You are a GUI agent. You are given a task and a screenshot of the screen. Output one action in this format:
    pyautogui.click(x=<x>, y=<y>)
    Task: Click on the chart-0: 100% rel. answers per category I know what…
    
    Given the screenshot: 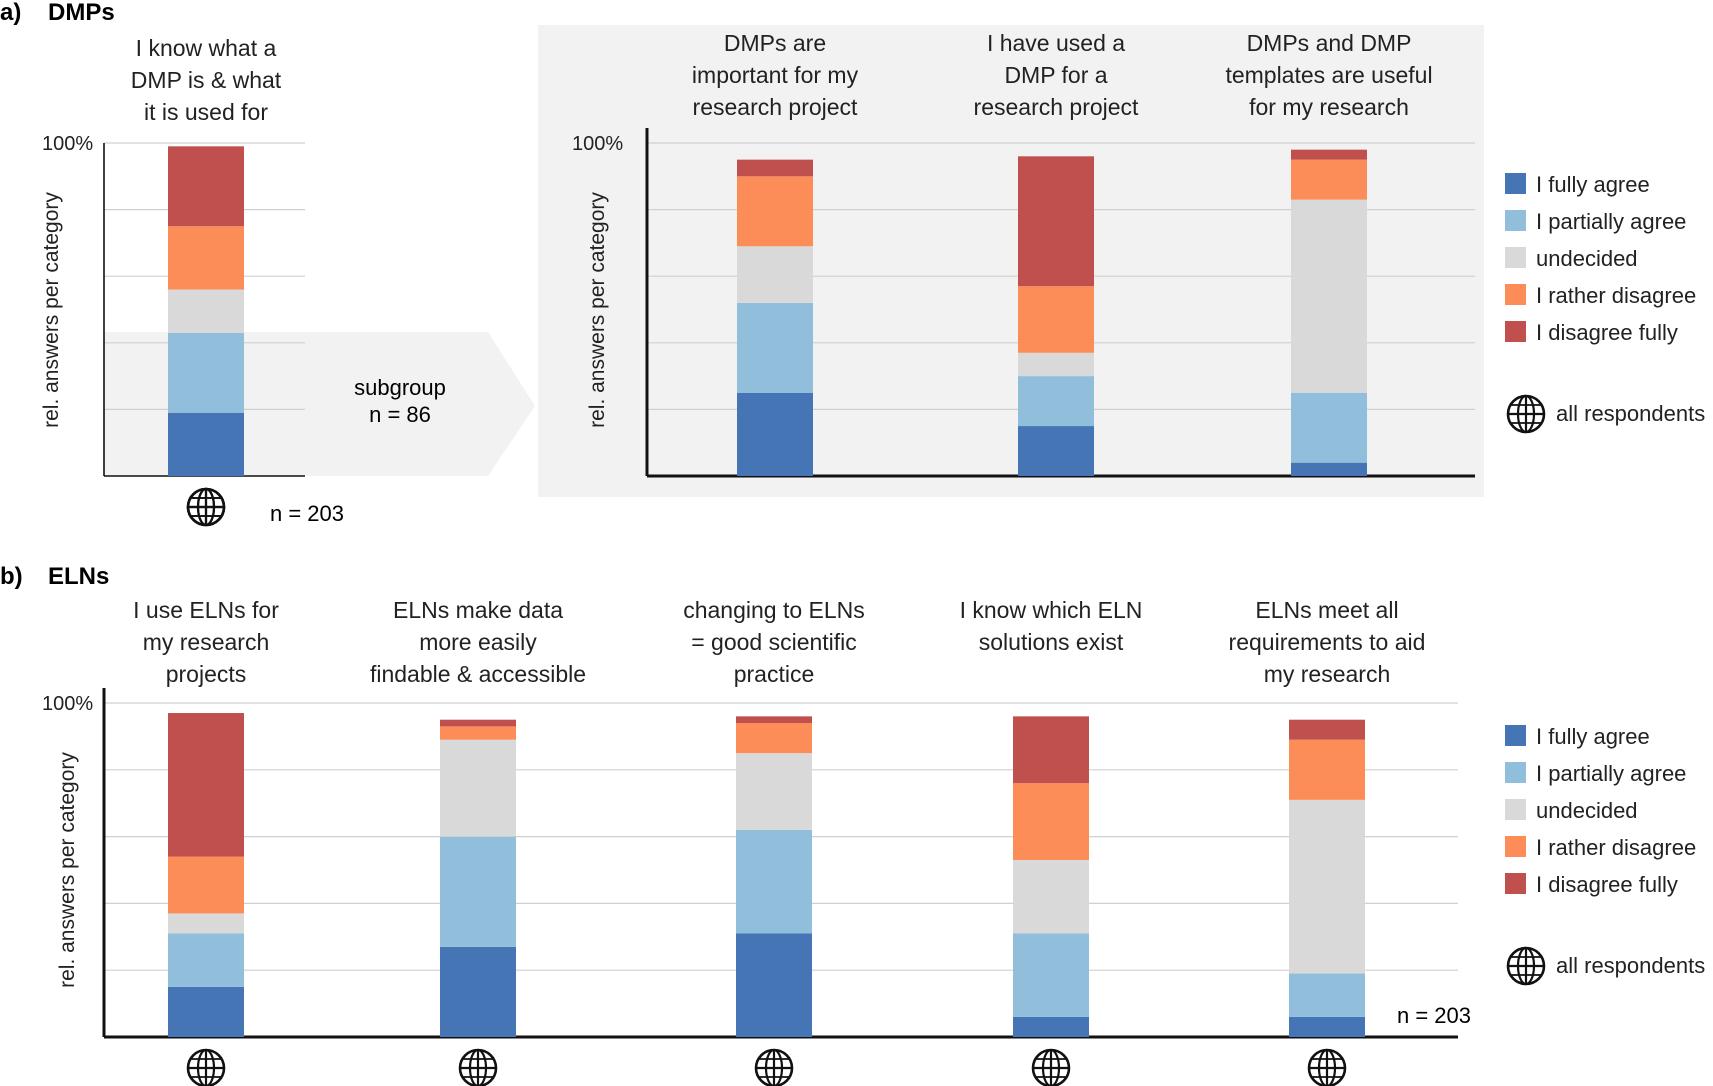 What is the action you would take?
    pyautogui.click(x=172, y=281)
    